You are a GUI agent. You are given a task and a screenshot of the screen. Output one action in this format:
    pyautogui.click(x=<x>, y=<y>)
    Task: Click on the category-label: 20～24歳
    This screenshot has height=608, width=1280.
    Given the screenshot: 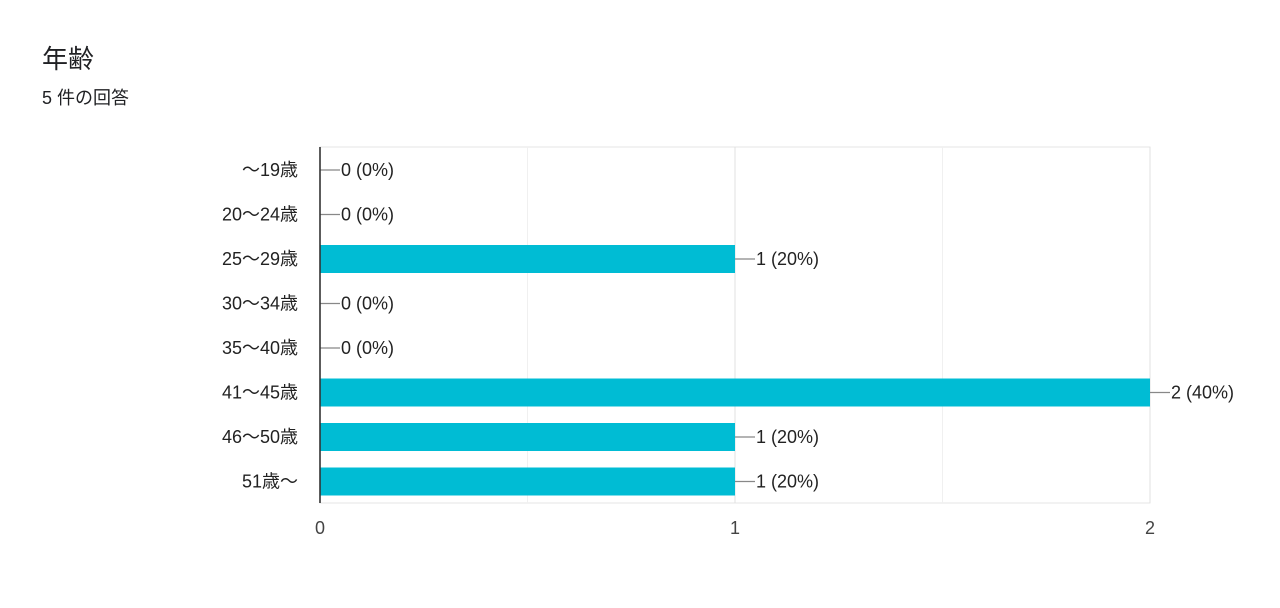 What is the action you would take?
    pyautogui.click(x=260, y=215)
    